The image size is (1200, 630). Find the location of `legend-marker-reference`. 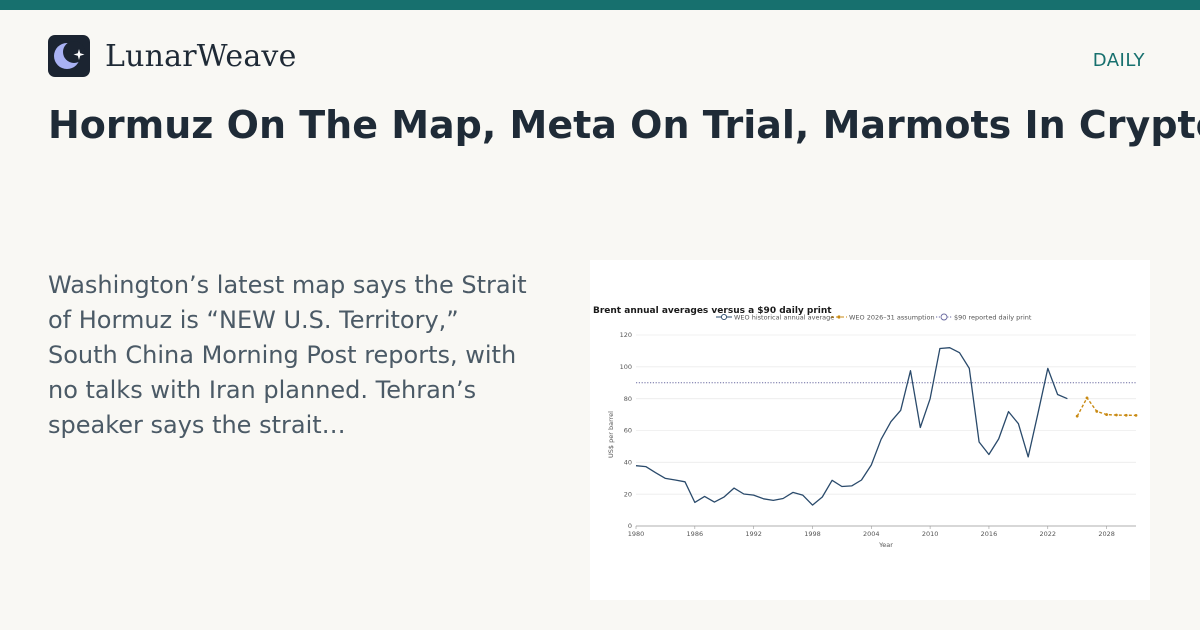

legend-marker-reference is located at coordinates (944, 317).